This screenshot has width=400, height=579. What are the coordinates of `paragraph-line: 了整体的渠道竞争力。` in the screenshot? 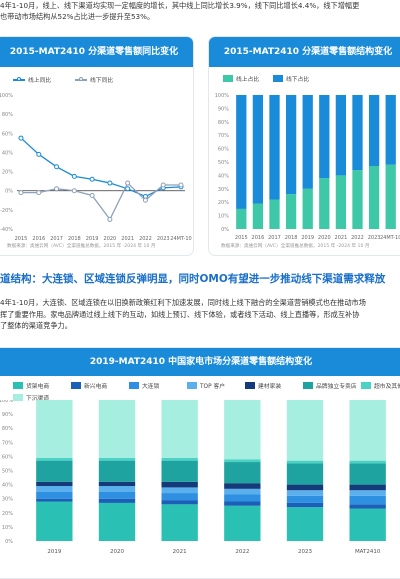 It's located at (36, 325).